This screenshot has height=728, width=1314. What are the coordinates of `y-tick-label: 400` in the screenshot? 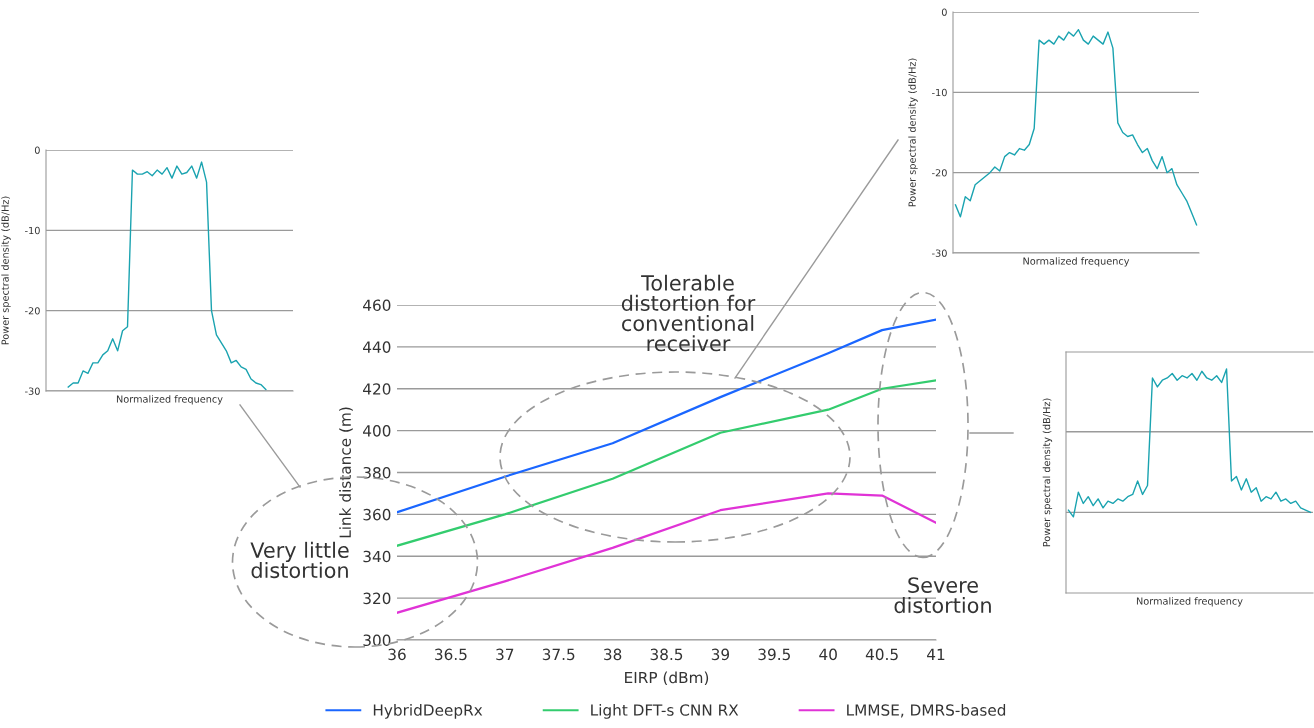 It's located at (377, 431).